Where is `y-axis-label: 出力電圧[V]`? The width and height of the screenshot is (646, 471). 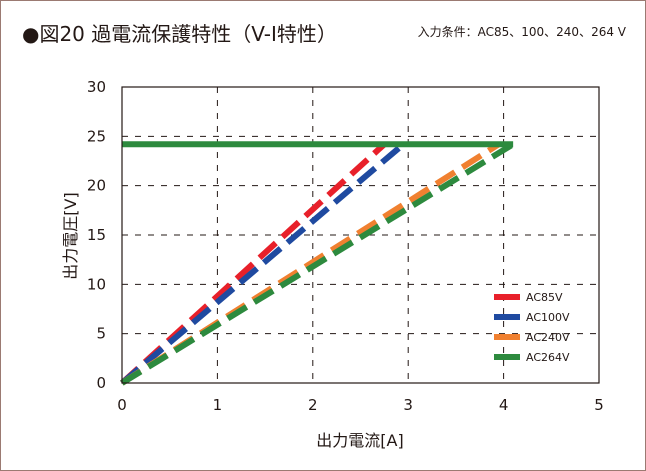 y-axis-label: 出力電圧[V] is located at coordinates (70, 235).